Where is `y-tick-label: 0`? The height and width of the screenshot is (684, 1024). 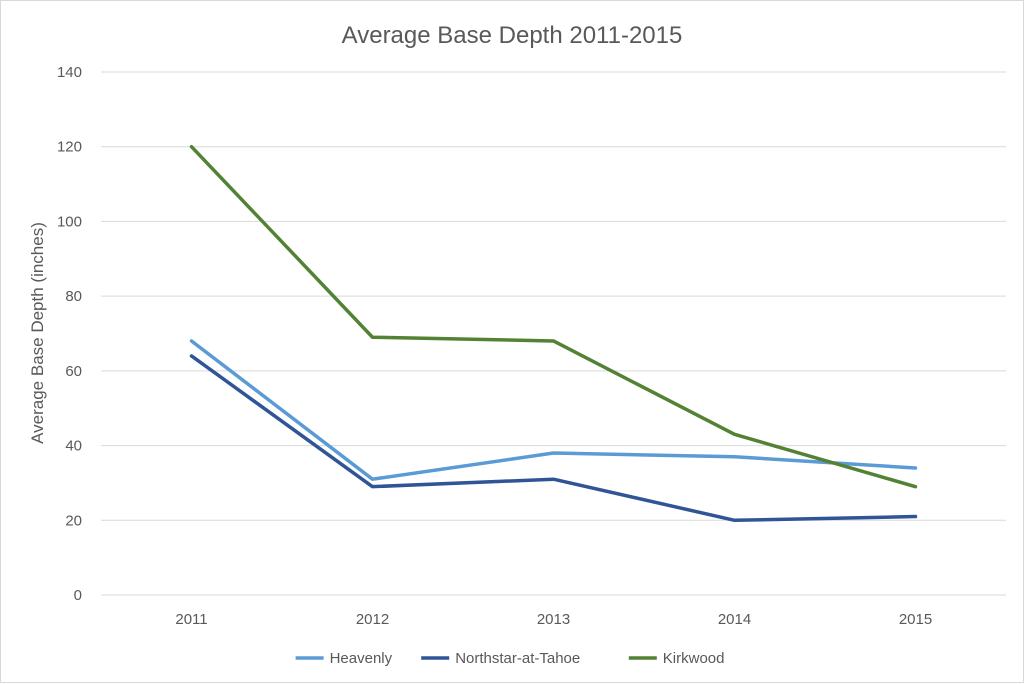 y-tick-label: 0 is located at coordinates (78, 595).